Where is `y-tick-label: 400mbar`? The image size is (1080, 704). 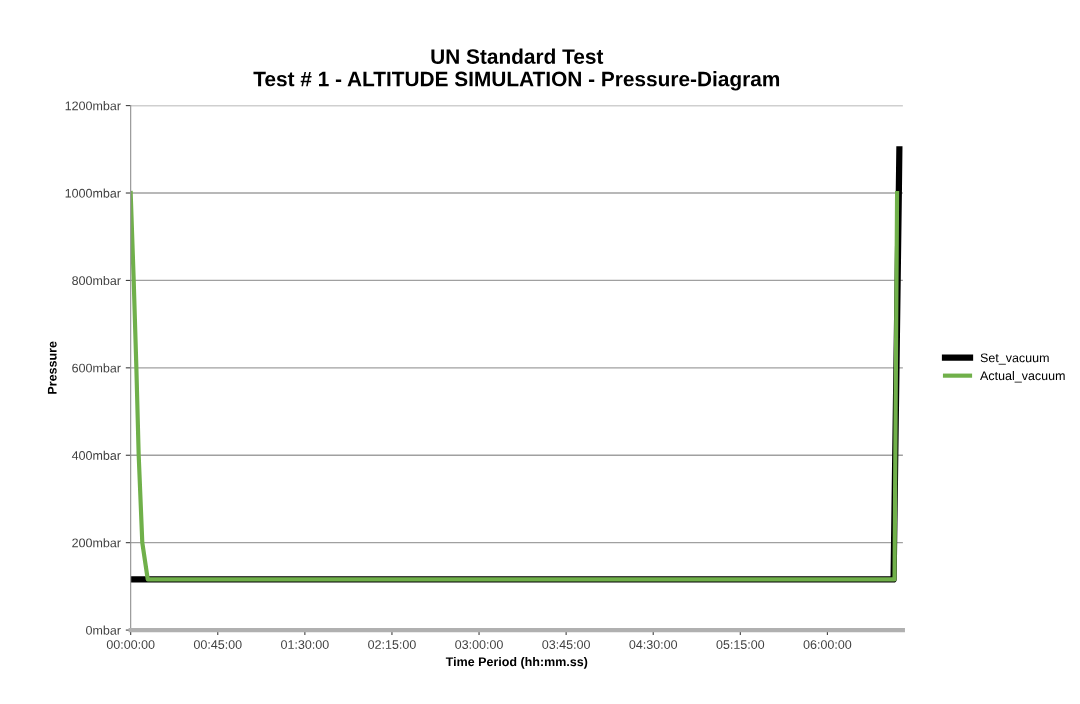
y-tick-label: 400mbar is located at coordinates (96, 455).